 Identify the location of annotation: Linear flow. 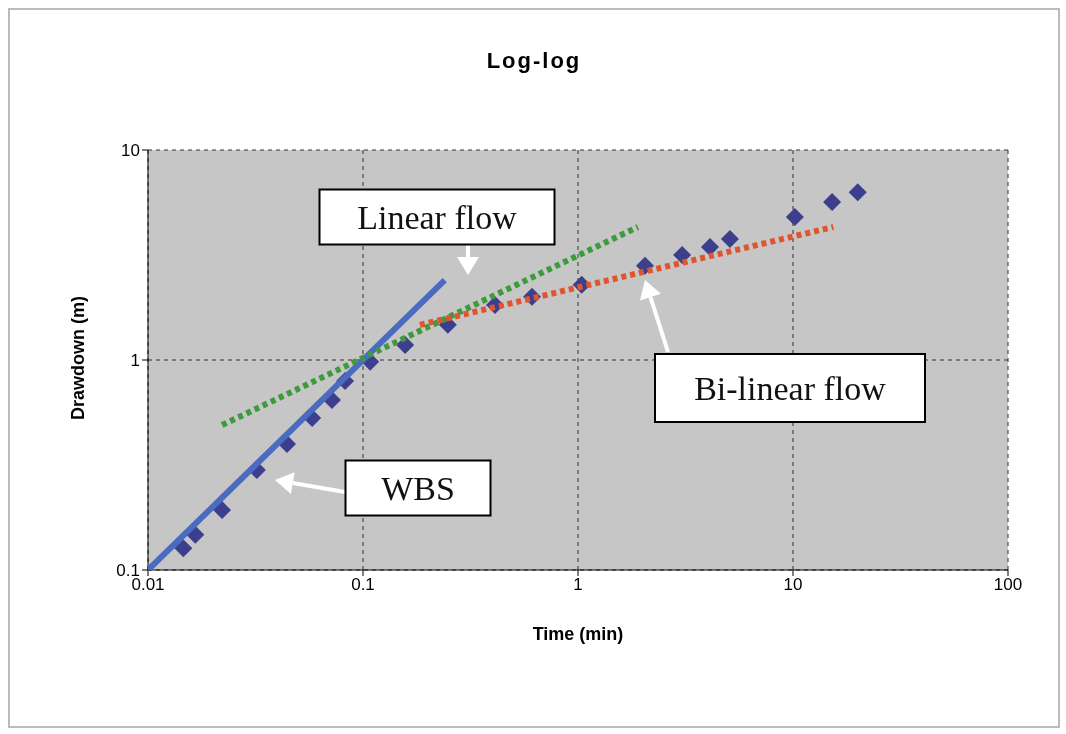
(437, 217).